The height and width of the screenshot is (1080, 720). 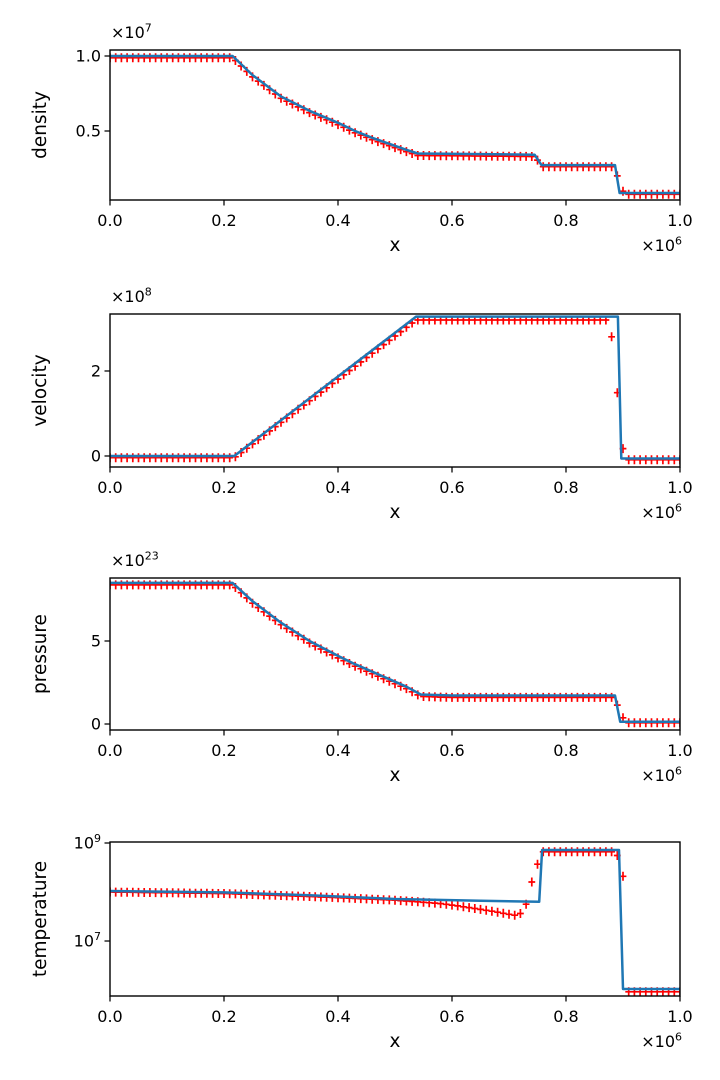 I want to click on velocity-xlabel: x, so click(x=395, y=512).